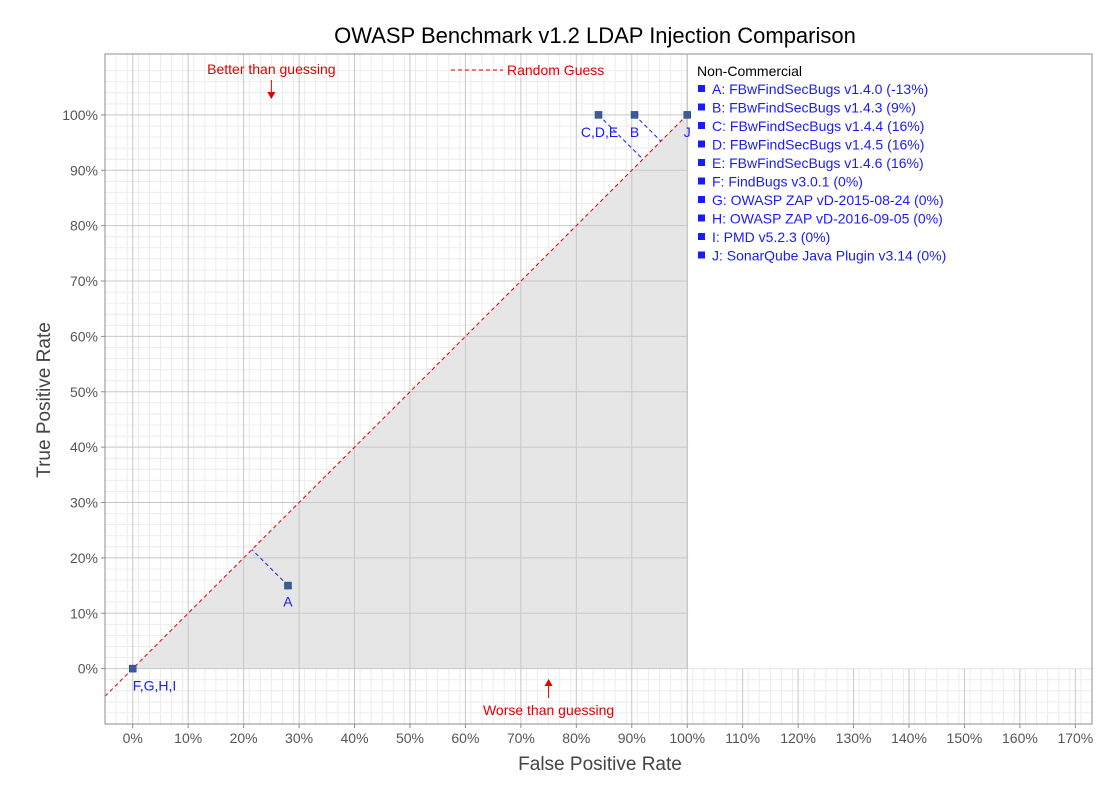  I want to click on x-tick-label: 40%, so click(355, 738).